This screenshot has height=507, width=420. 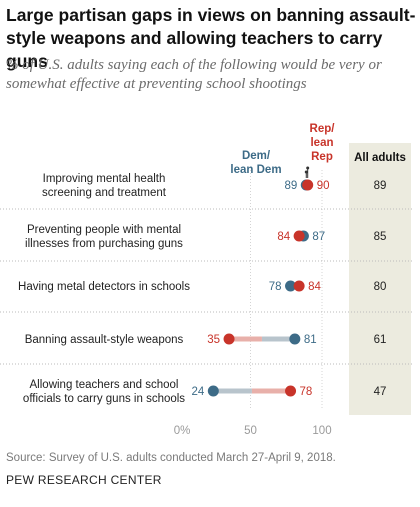 I want to click on legend-dem-leader-dot, so click(x=306, y=172).